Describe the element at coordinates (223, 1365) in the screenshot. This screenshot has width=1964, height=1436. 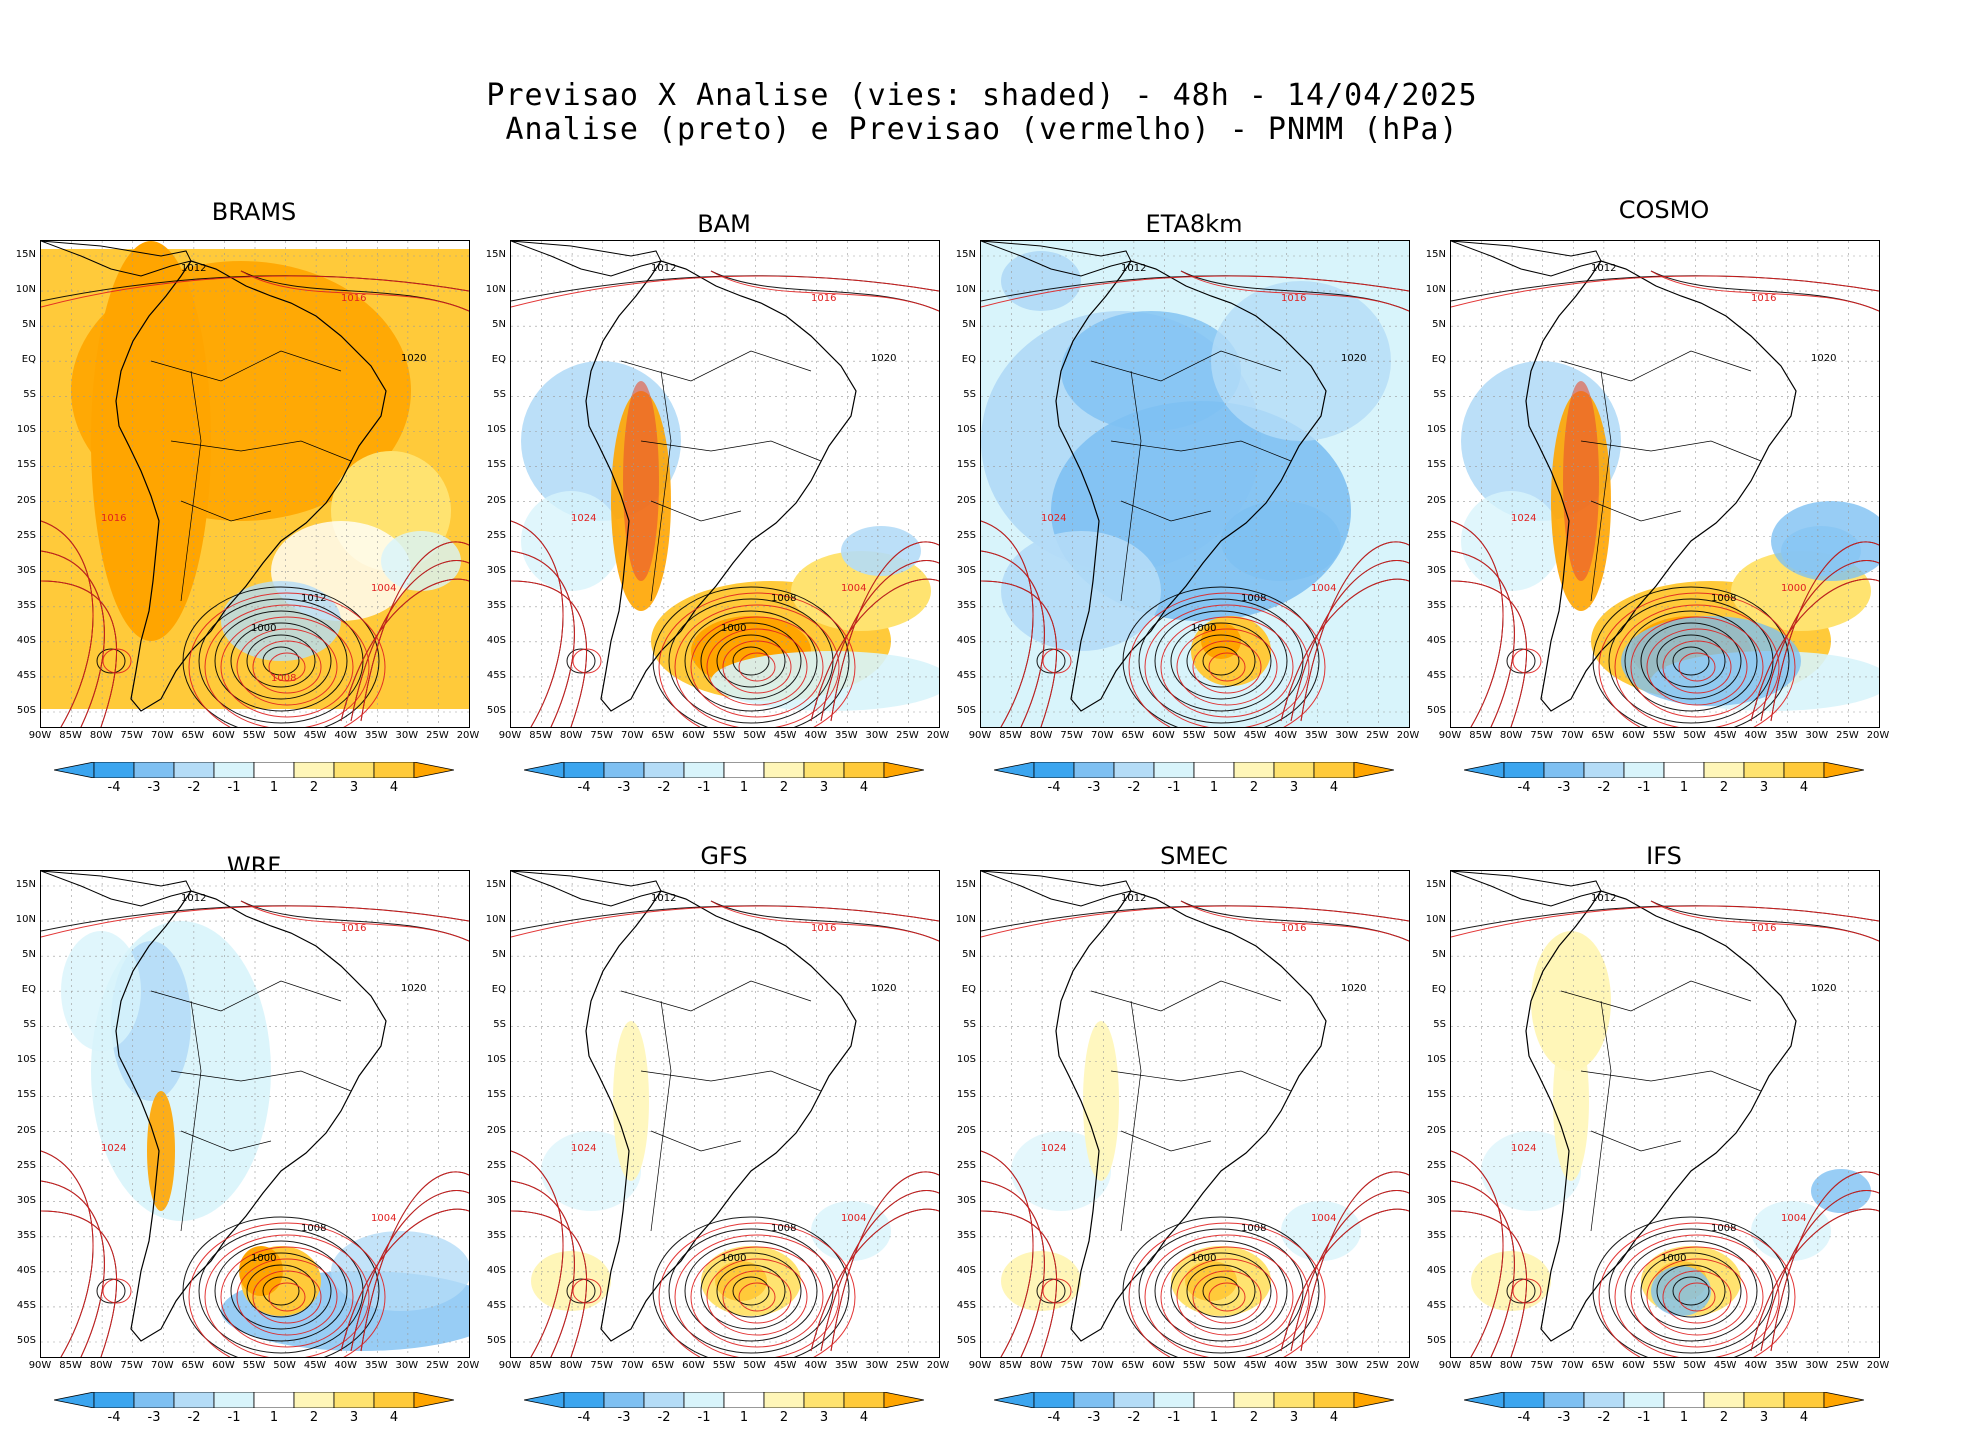
I see `lon-tick-label: 60W` at that location.